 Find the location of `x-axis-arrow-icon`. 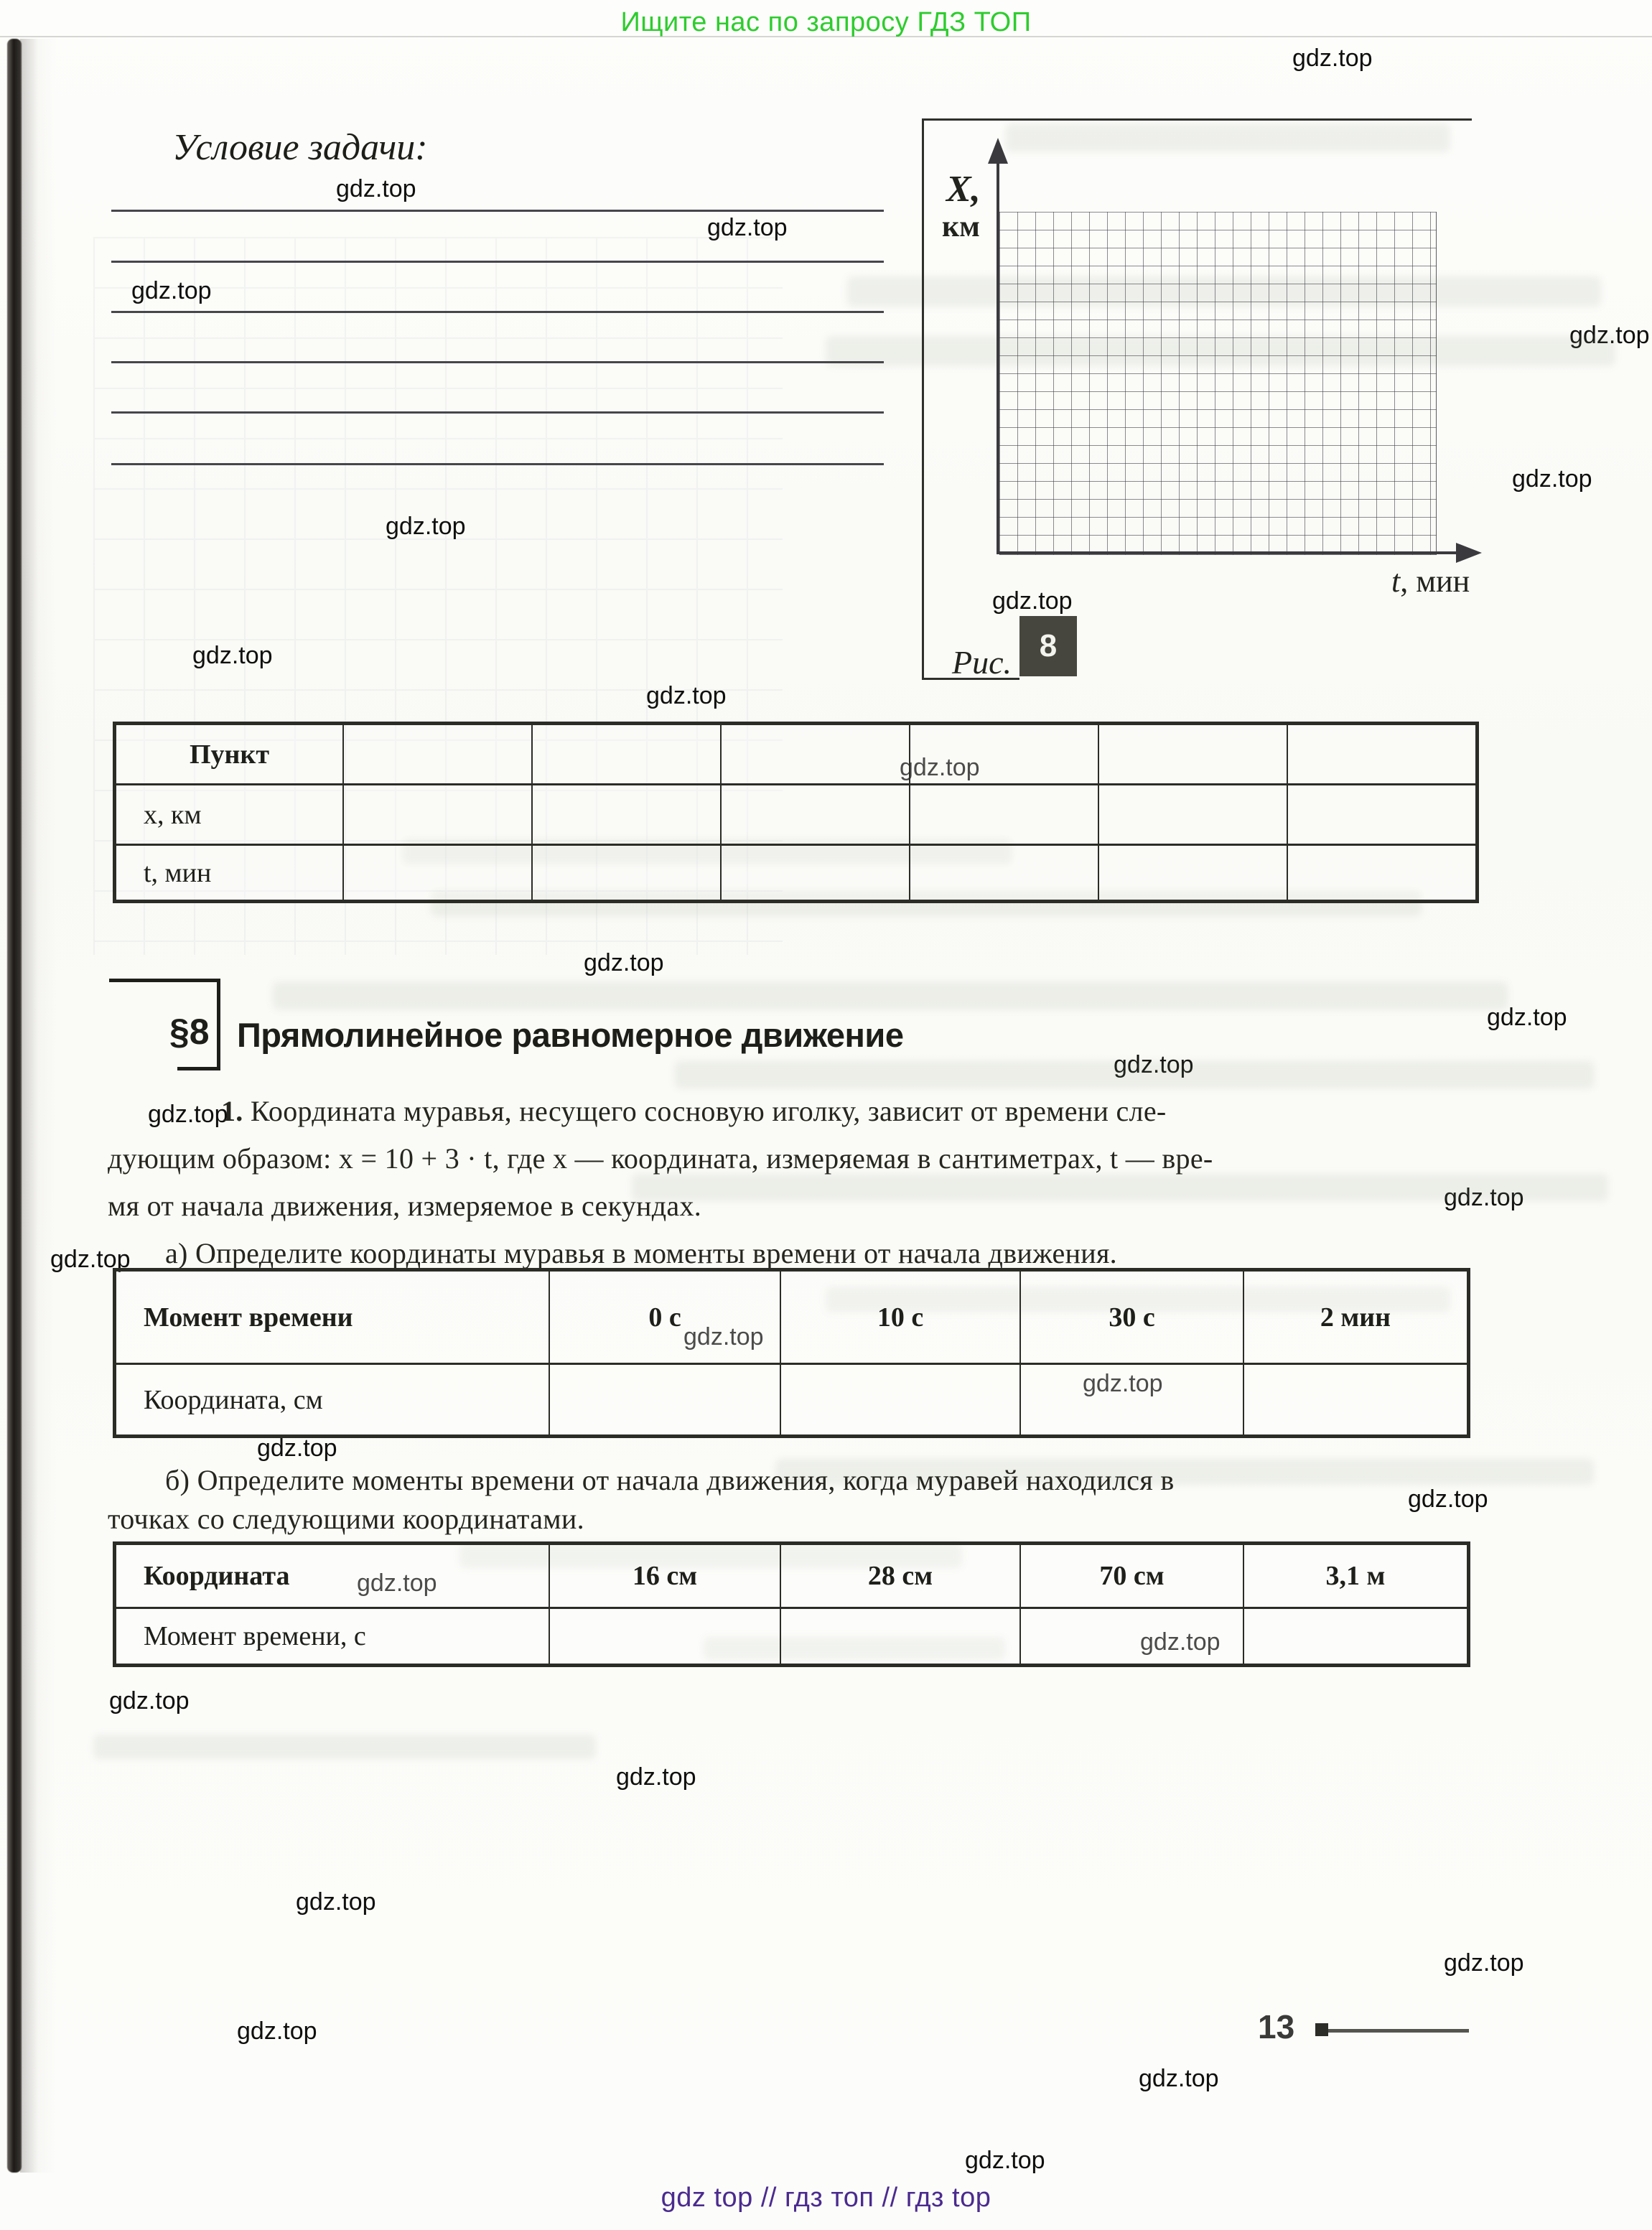

x-axis-arrow-icon is located at coordinates (1469, 553).